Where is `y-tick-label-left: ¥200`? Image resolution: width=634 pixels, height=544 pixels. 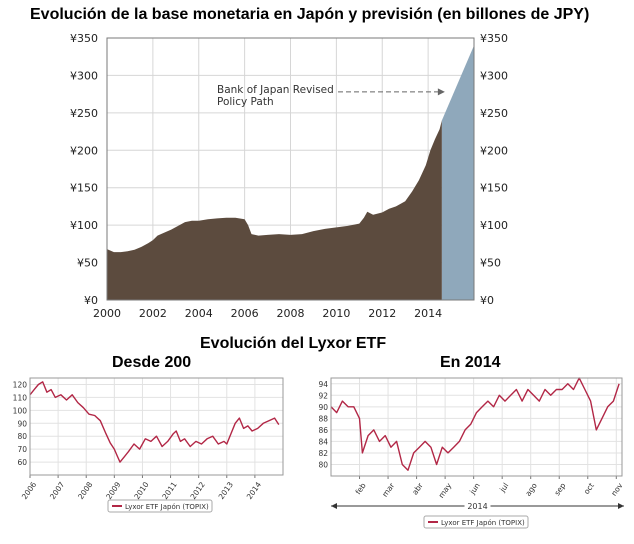
y-tick-label-left: ¥200 is located at coordinates (84, 150).